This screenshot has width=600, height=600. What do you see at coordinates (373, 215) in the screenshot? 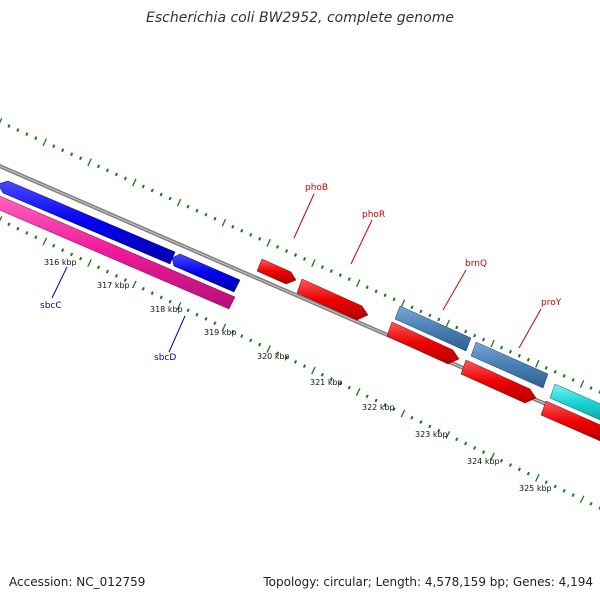
I see `gene-label-phoR: phoR` at bounding box center [373, 215].